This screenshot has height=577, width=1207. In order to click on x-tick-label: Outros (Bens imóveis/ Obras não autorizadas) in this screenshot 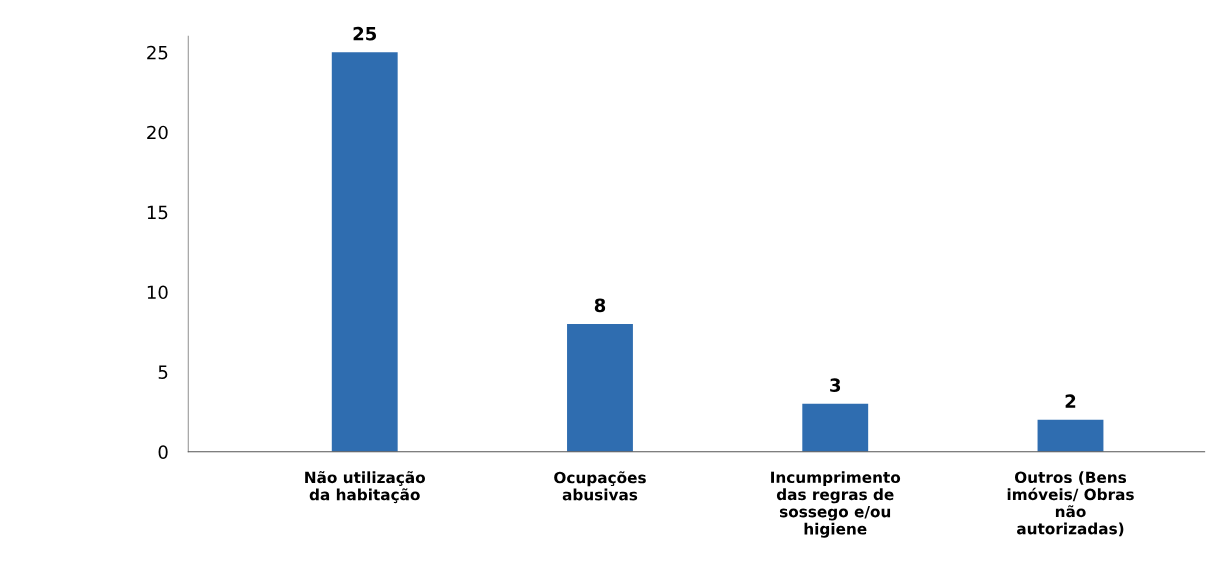, I will do `click(1070, 504)`.